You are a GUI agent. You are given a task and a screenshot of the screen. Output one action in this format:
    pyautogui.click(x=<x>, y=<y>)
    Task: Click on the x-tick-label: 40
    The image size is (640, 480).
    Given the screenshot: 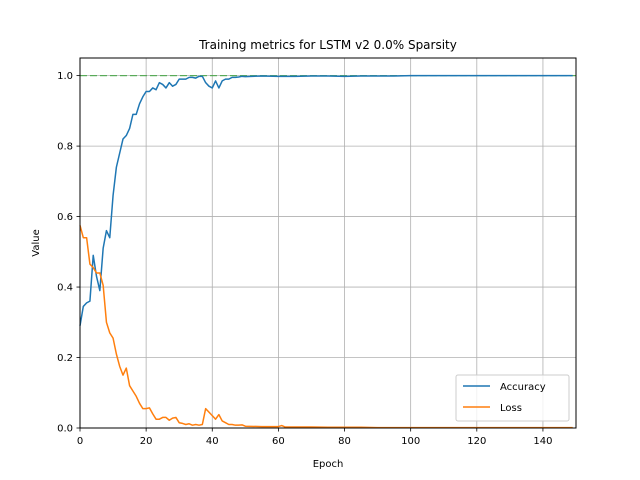 What is the action you would take?
    pyautogui.click(x=212, y=441)
    